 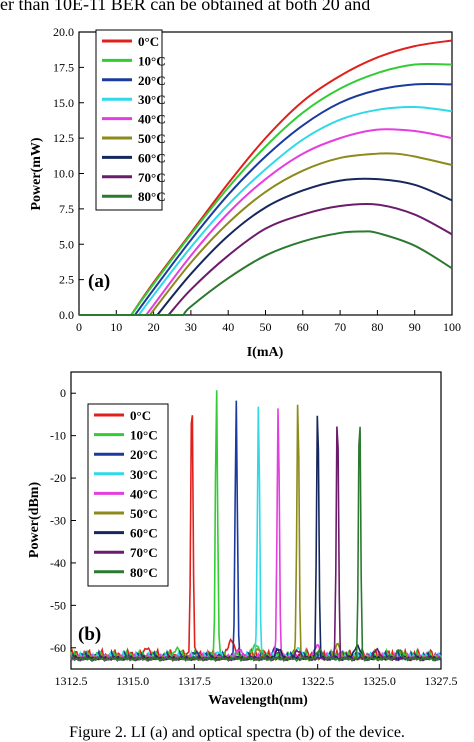 What do you see at coordinates (144, 513) in the screenshot?
I see `plot-b-legend-label: 50°C` at bounding box center [144, 513].